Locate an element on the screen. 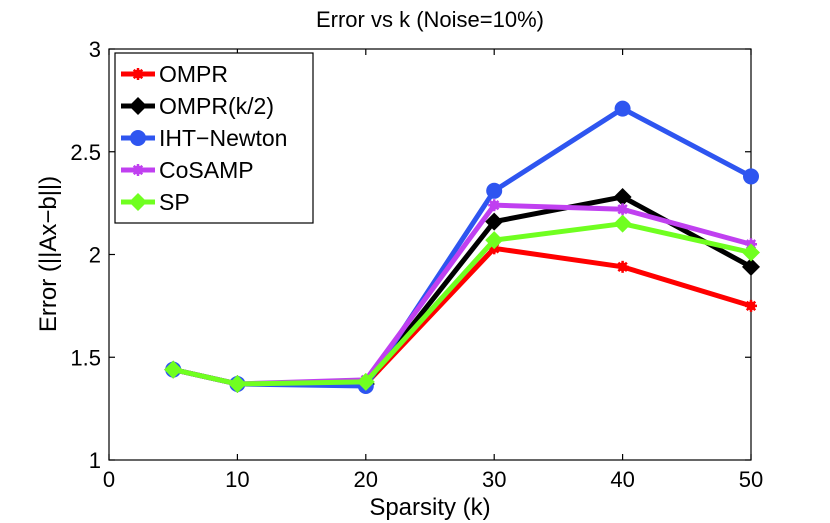 The height and width of the screenshot is (523, 830). x-tick-label: 50 is located at coordinates (751, 479).